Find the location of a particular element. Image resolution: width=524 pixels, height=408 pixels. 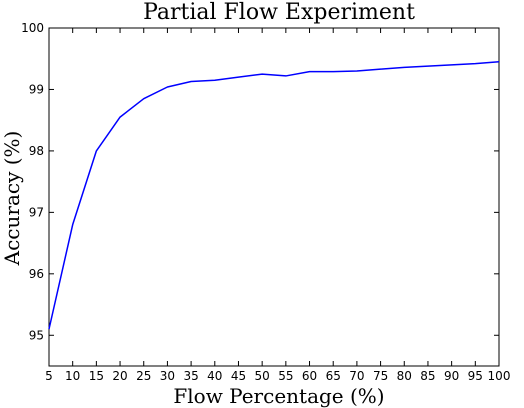

x-tick-label: 5 is located at coordinates (49, 376).